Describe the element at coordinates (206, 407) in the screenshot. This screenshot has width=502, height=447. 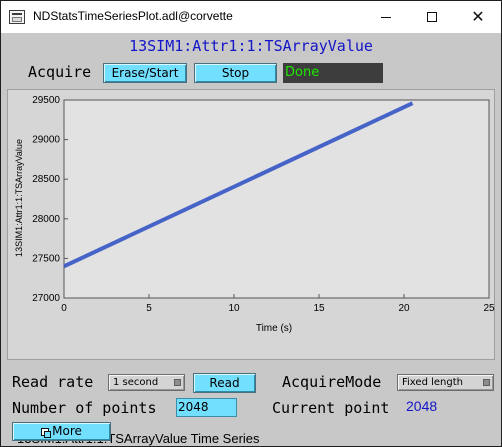
I see `number-of-points-input: 2048` at that location.